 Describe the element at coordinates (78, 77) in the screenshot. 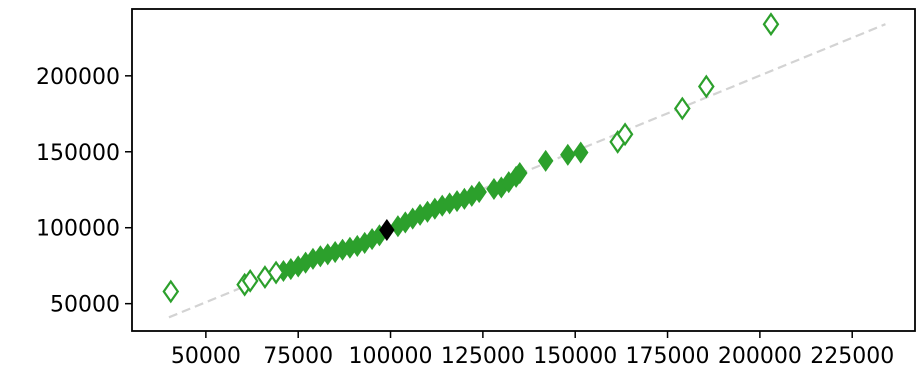

I see `y-tick-label: 200000` at that location.